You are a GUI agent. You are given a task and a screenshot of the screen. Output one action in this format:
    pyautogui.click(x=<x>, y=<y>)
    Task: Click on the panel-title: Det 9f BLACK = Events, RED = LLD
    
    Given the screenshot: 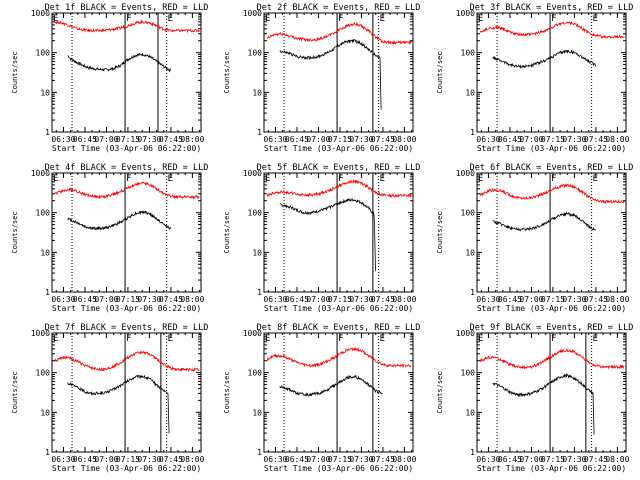 What is the action you would take?
    pyautogui.click(x=552, y=328)
    